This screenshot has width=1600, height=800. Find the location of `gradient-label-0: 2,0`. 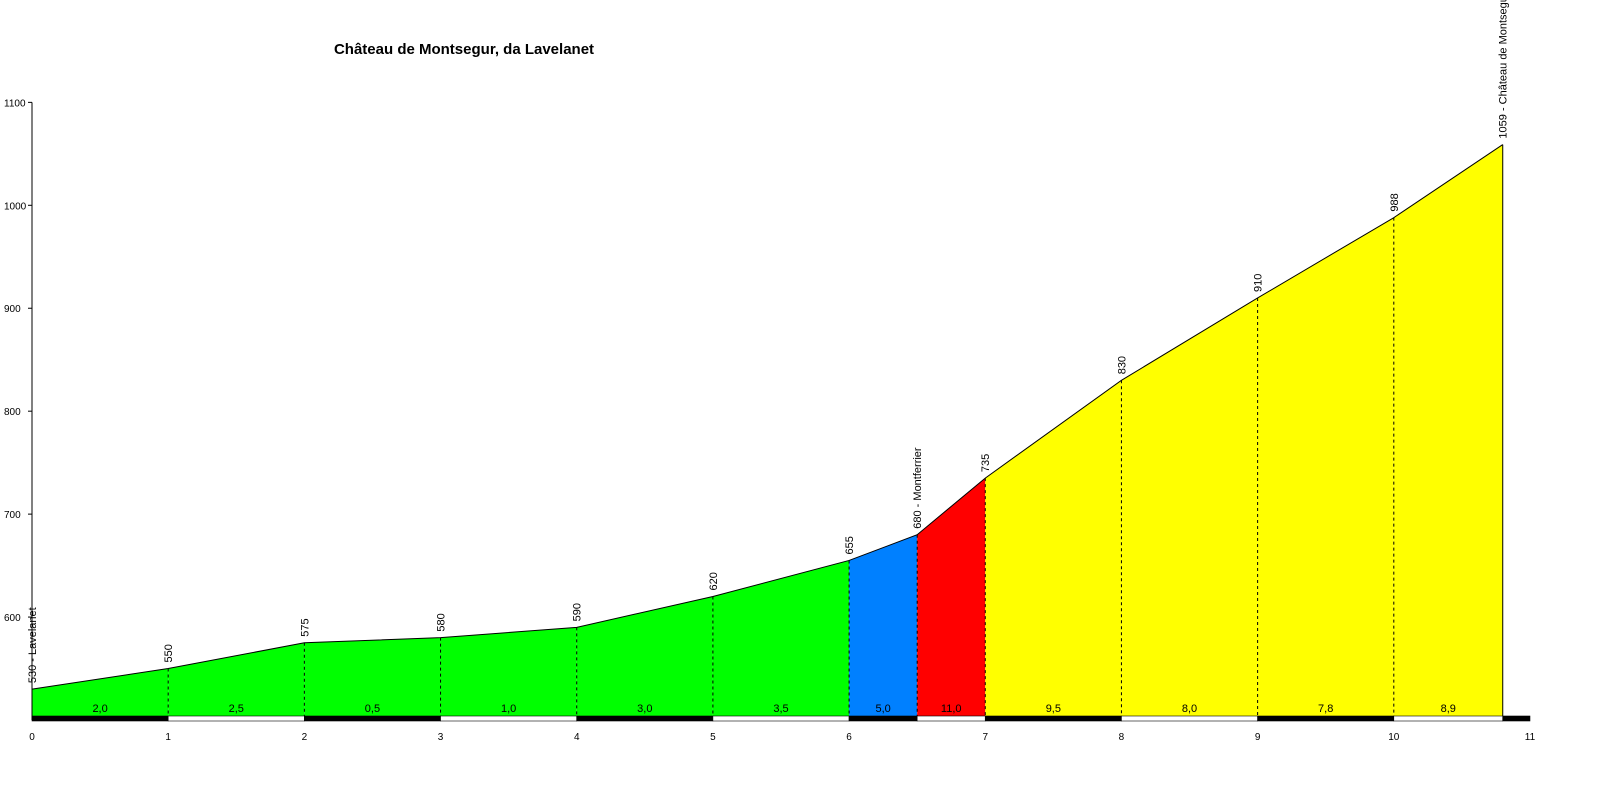

gradient-label-0: 2,0 is located at coordinates (99, 709).